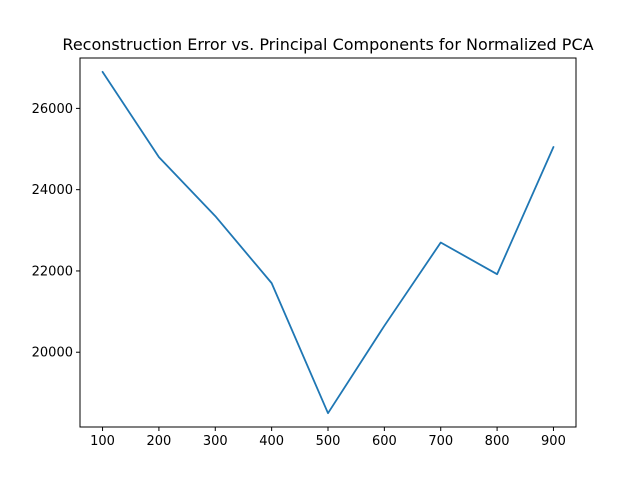 The width and height of the screenshot is (640, 480). What do you see at coordinates (215, 441) in the screenshot?
I see `x-tick-label: 300` at bounding box center [215, 441].